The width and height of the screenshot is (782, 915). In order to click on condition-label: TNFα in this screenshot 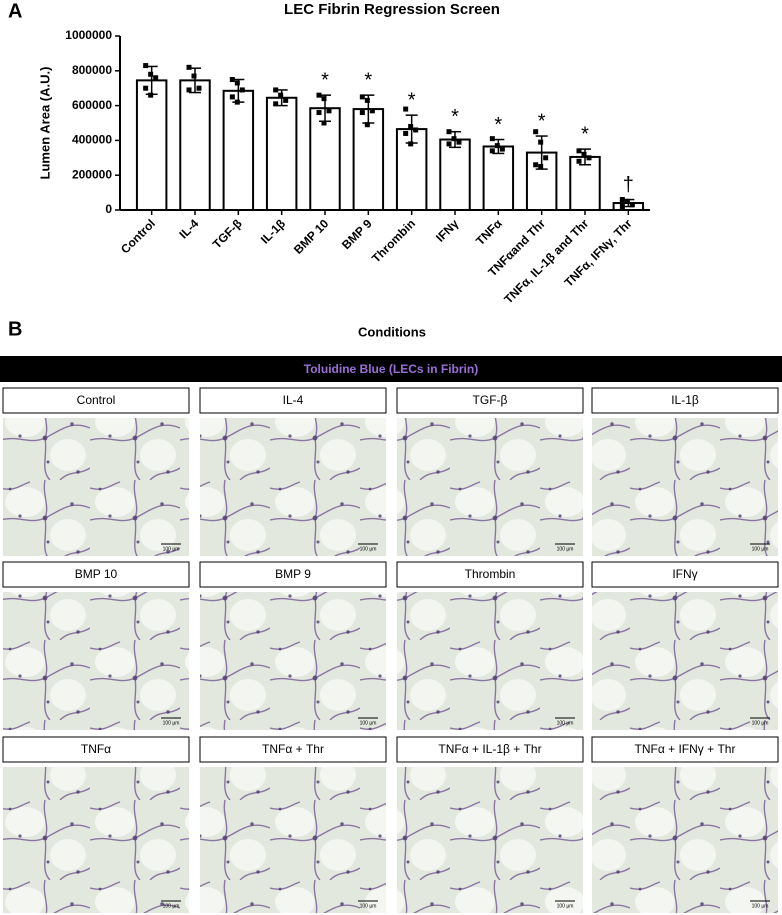, I will do `click(96, 749)`.